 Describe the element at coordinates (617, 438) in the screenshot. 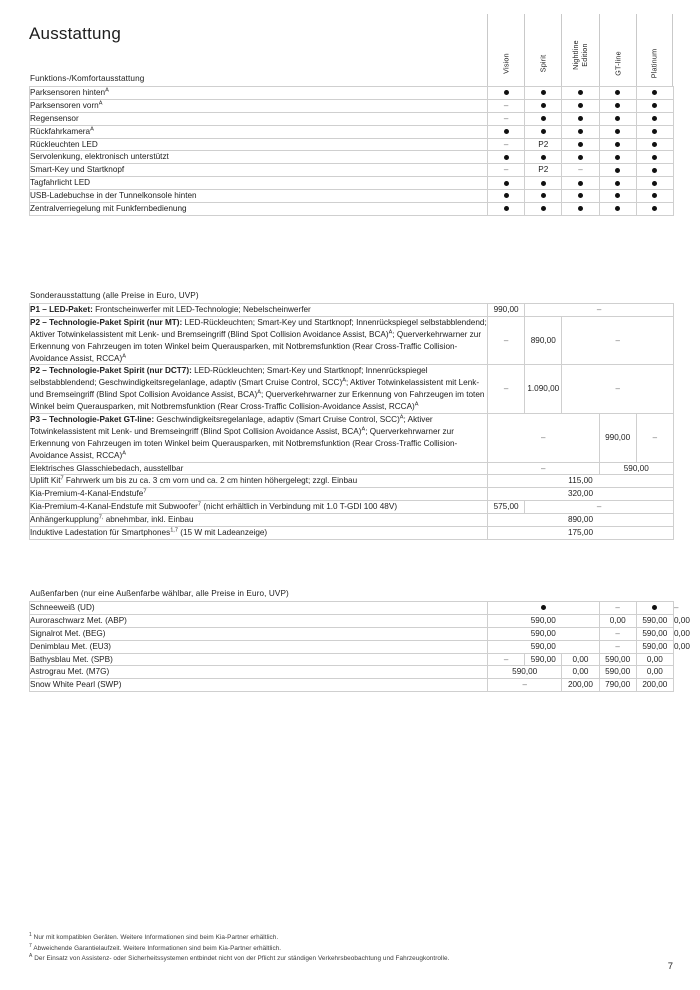

I see `availability-cell: 990,00` at that location.